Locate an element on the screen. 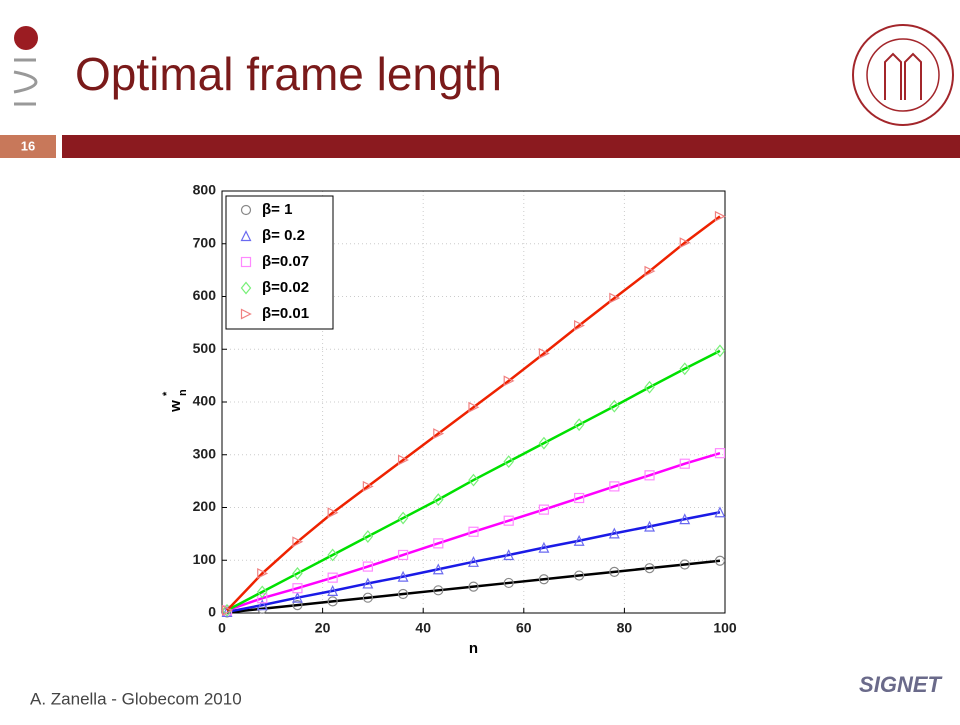 This screenshot has width=960, height=725. x-tick-label: 100 is located at coordinates (725, 628).